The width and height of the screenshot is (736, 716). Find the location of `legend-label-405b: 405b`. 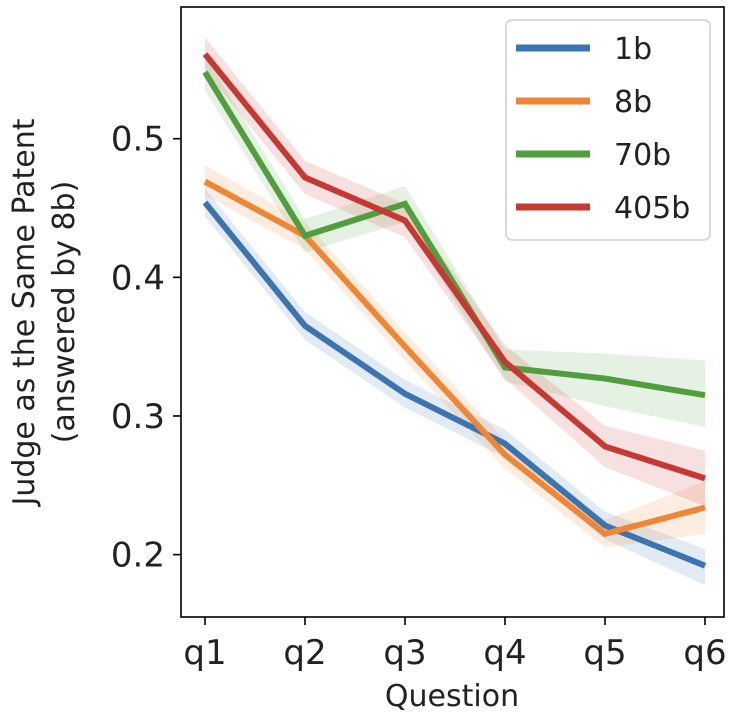

legend-label-405b: 405b is located at coordinates (652, 208).